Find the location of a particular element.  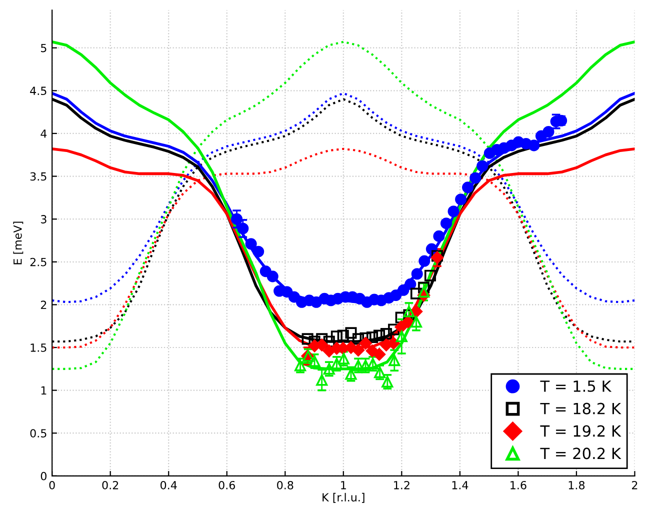

x-tick-label: 0.6 is located at coordinates (227, 485).